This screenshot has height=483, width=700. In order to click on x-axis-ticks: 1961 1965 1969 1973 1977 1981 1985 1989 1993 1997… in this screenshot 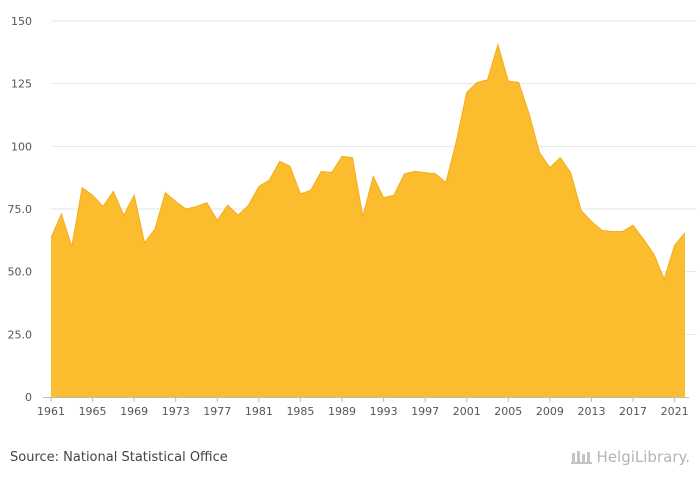, I will do `click(363, 407)`.